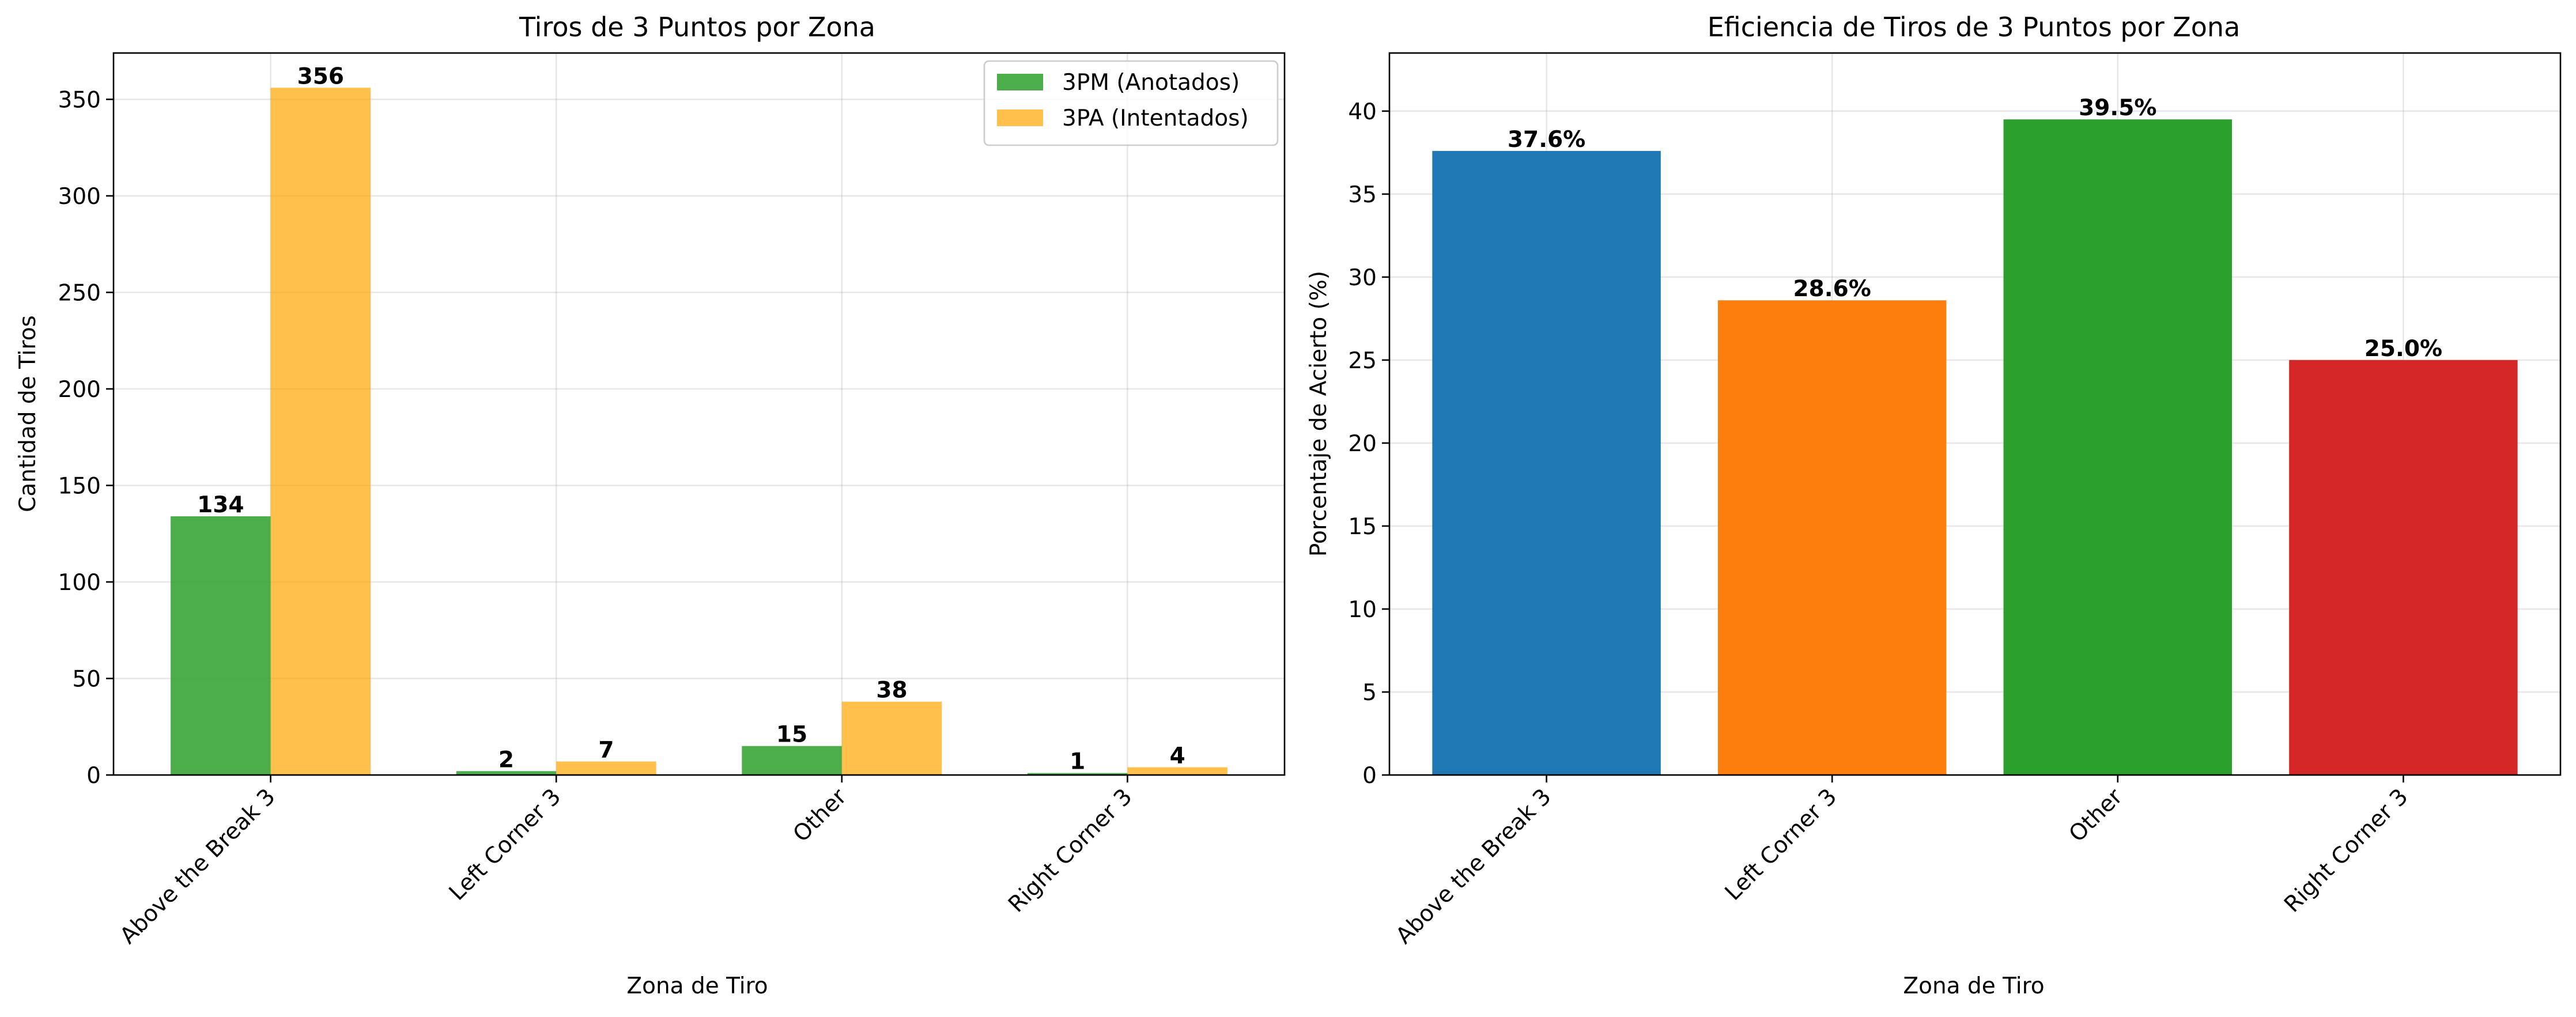 The image size is (2576, 1017). What do you see at coordinates (87, 679) in the screenshot?
I see `y-tick-label: 50` at bounding box center [87, 679].